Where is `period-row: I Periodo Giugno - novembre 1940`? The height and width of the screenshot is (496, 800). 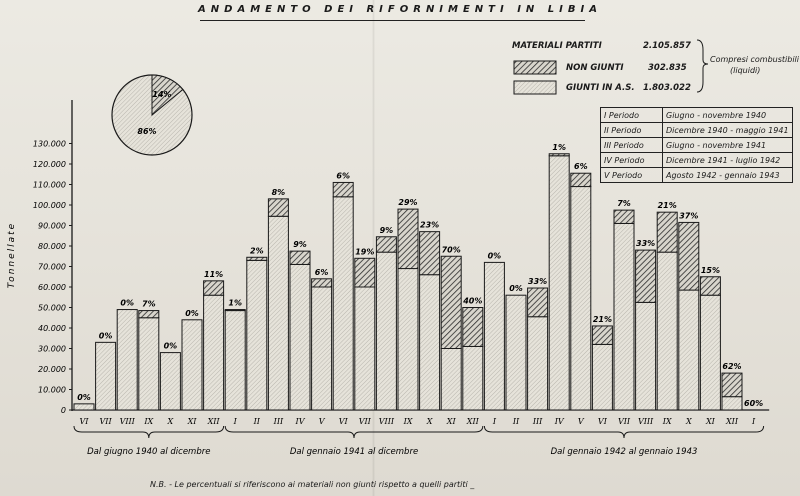
period-row: I Periodo Giugno - novembre 1940 is located at coordinates (696, 115).